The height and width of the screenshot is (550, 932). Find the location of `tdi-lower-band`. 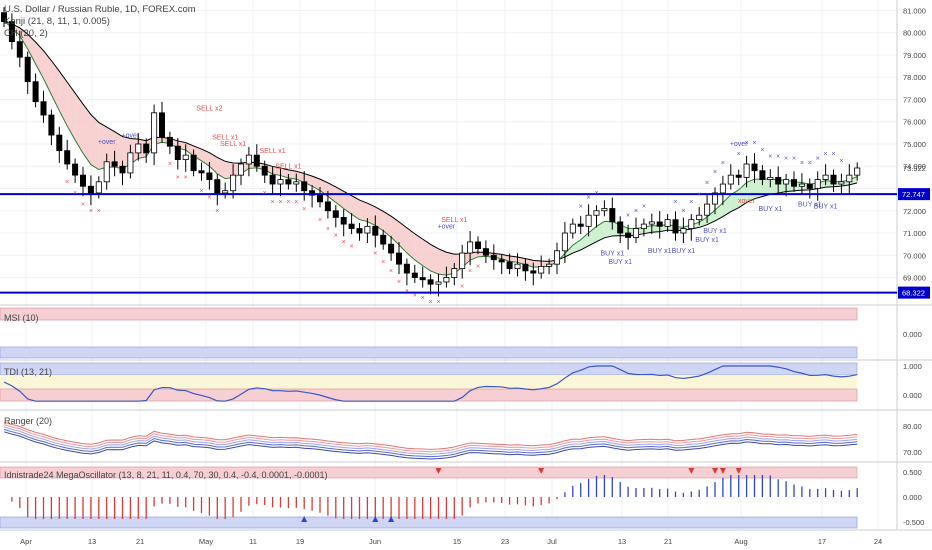

tdi-lower-band is located at coordinates (429, 395).